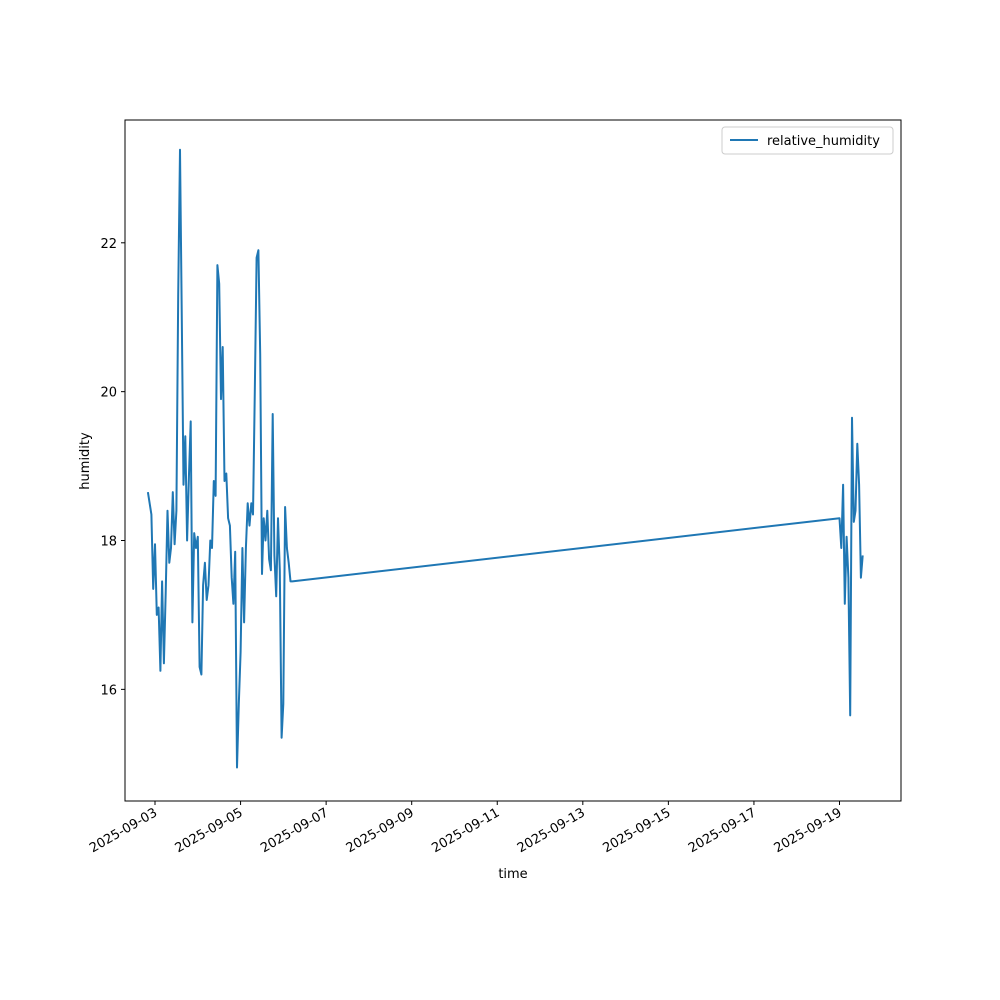 This screenshot has width=1000, height=1000. I want to click on legend-label: relative_humidity, so click(823, 141).